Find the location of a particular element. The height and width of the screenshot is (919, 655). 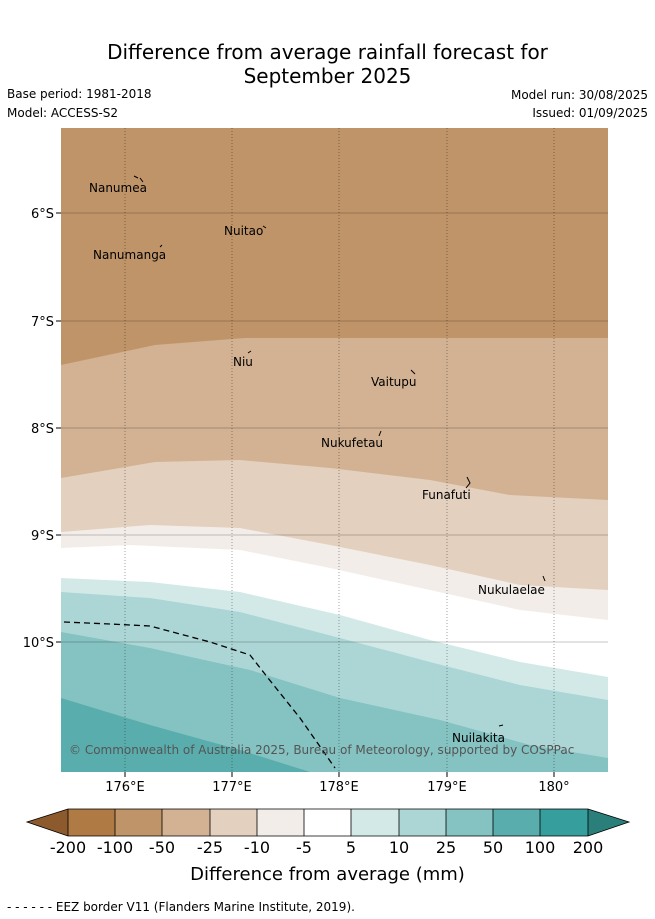

colorbar-tick-label: -50 is located at coordinates (162, 847).